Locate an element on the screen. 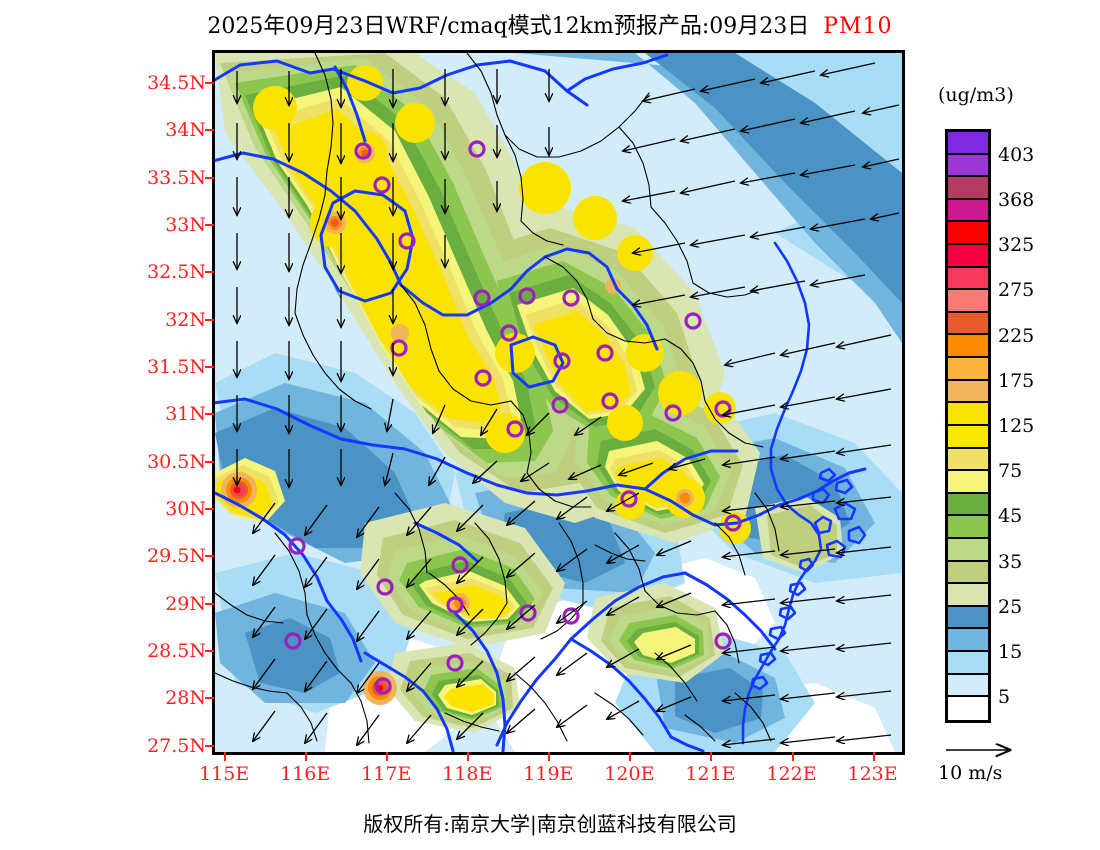  latitude-tick-label: 31N is located at coordinates (185, 414).